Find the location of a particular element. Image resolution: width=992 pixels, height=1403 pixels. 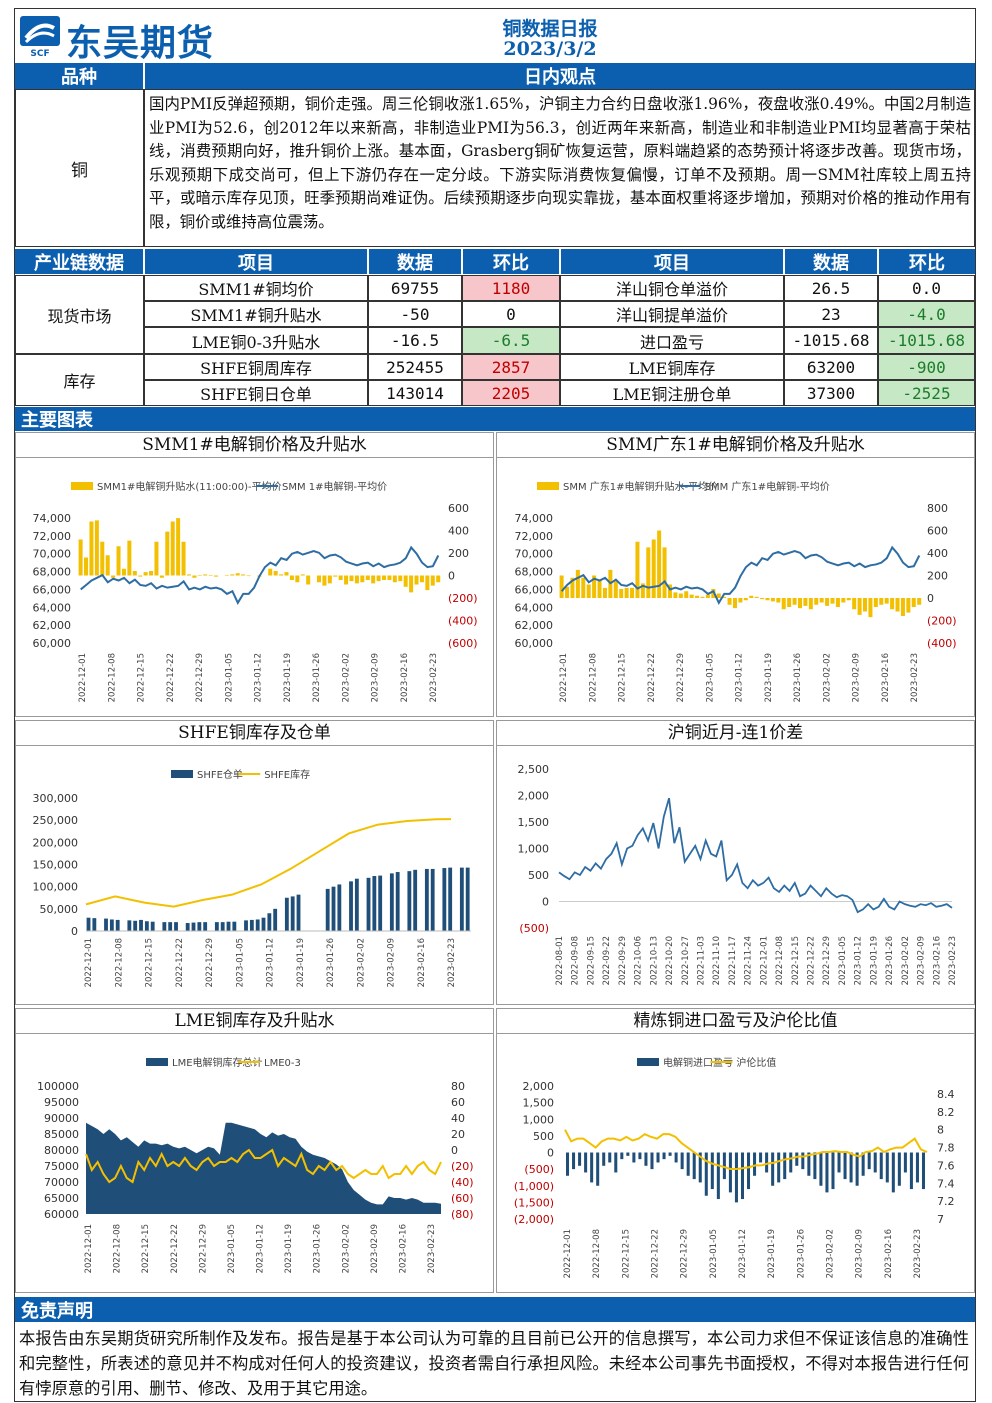

x-tick-label: 2023-02-09 is located at coordinates (392, 962).